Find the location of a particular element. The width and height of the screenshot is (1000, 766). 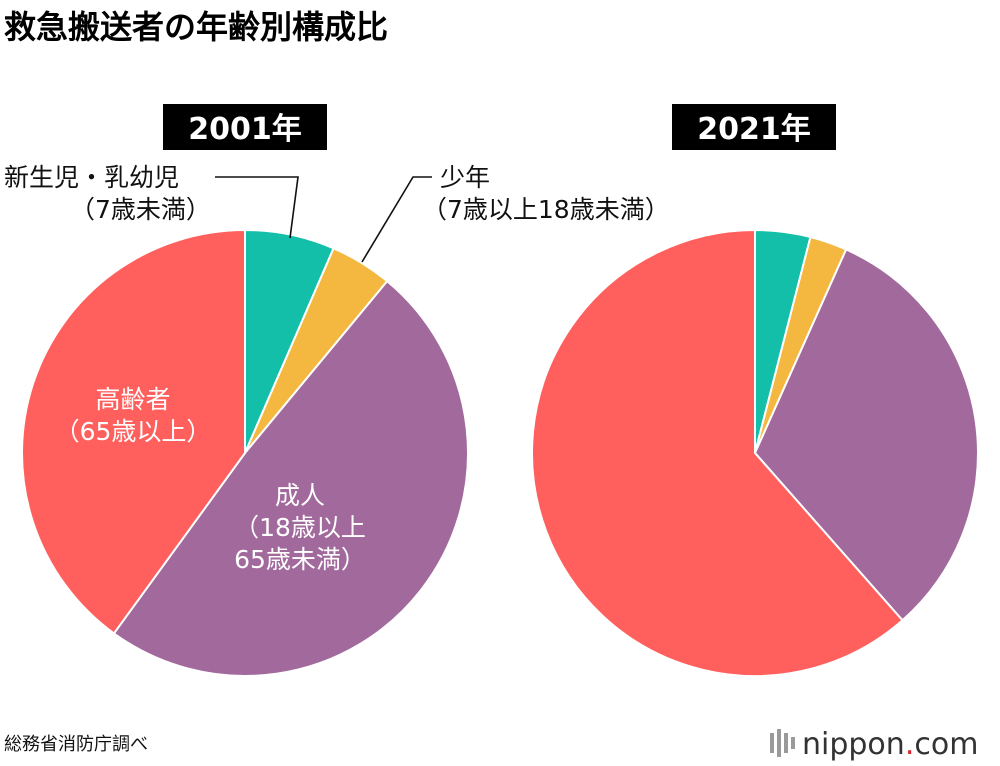

pie-title-2021: 2021年 is located at coordinates (754, 129).